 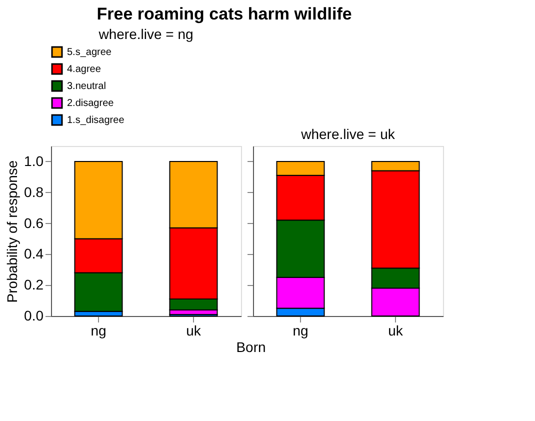 What do you see at coordinates (86, 86) in the screenshot?
I see `legend-label: 3.neutral` at bounding box center [86, 86].